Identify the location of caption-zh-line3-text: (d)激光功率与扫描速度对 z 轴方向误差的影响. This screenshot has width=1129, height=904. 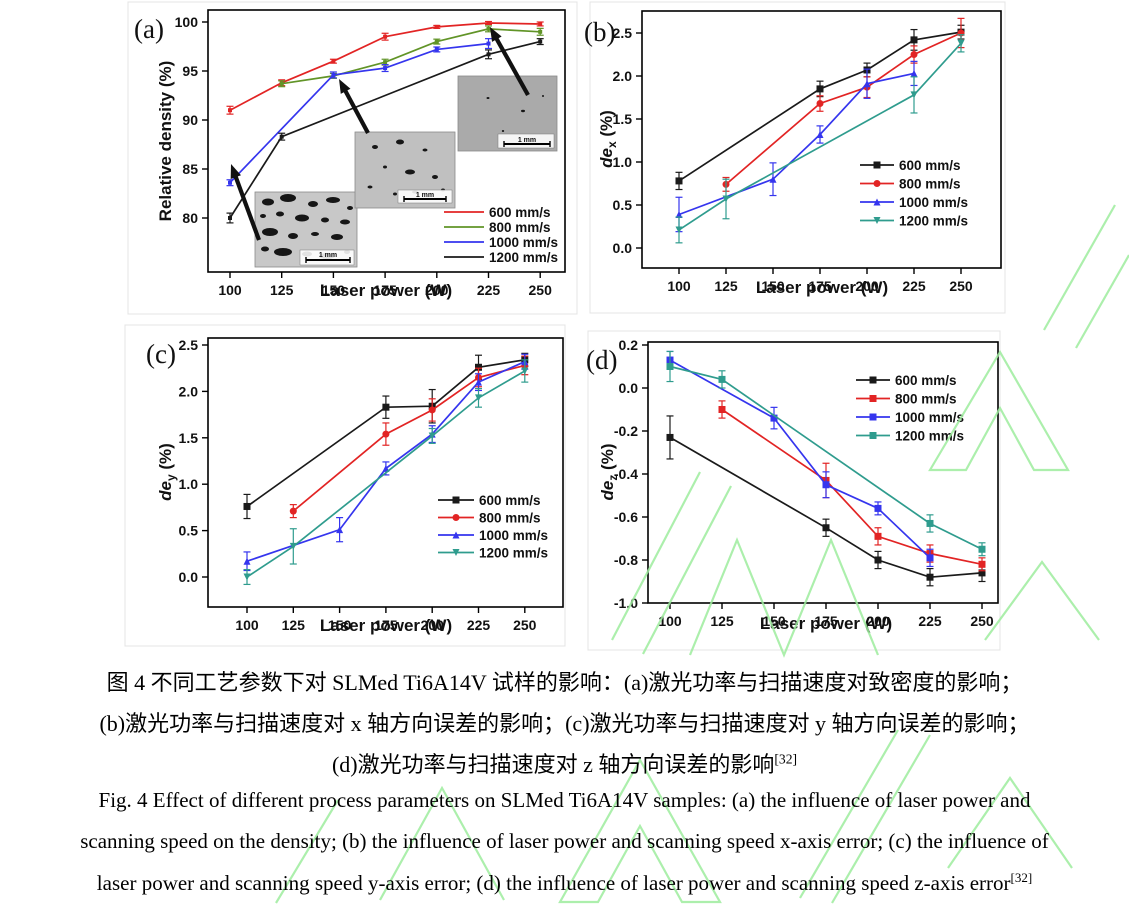
(553, 764).